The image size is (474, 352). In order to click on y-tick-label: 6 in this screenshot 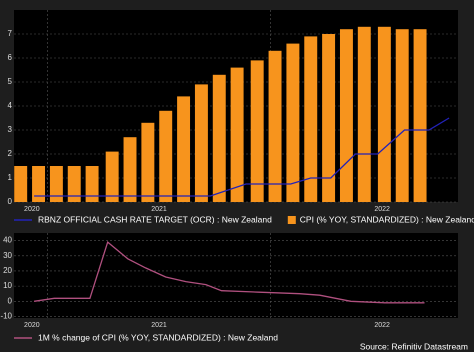, I will do `click(10, 57)`.